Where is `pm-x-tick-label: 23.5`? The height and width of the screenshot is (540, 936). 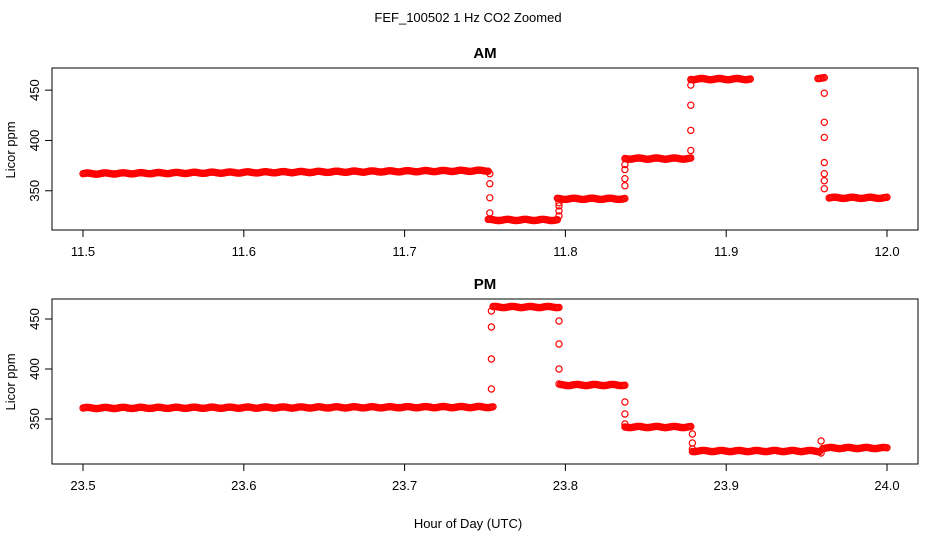 pm-x-tick-label: 23.5 is located at coordinates (82, 485).